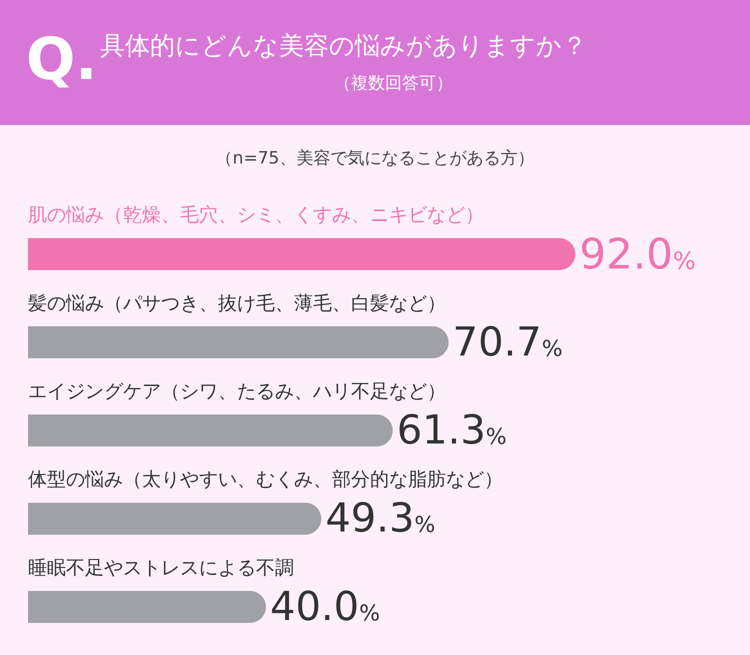 The height and width of the screenshot is (655, 750). What do you see at coordinates (451, 431) in the screenshot?
I see `data-label: 61.3%` at bounding box center [451, 431].